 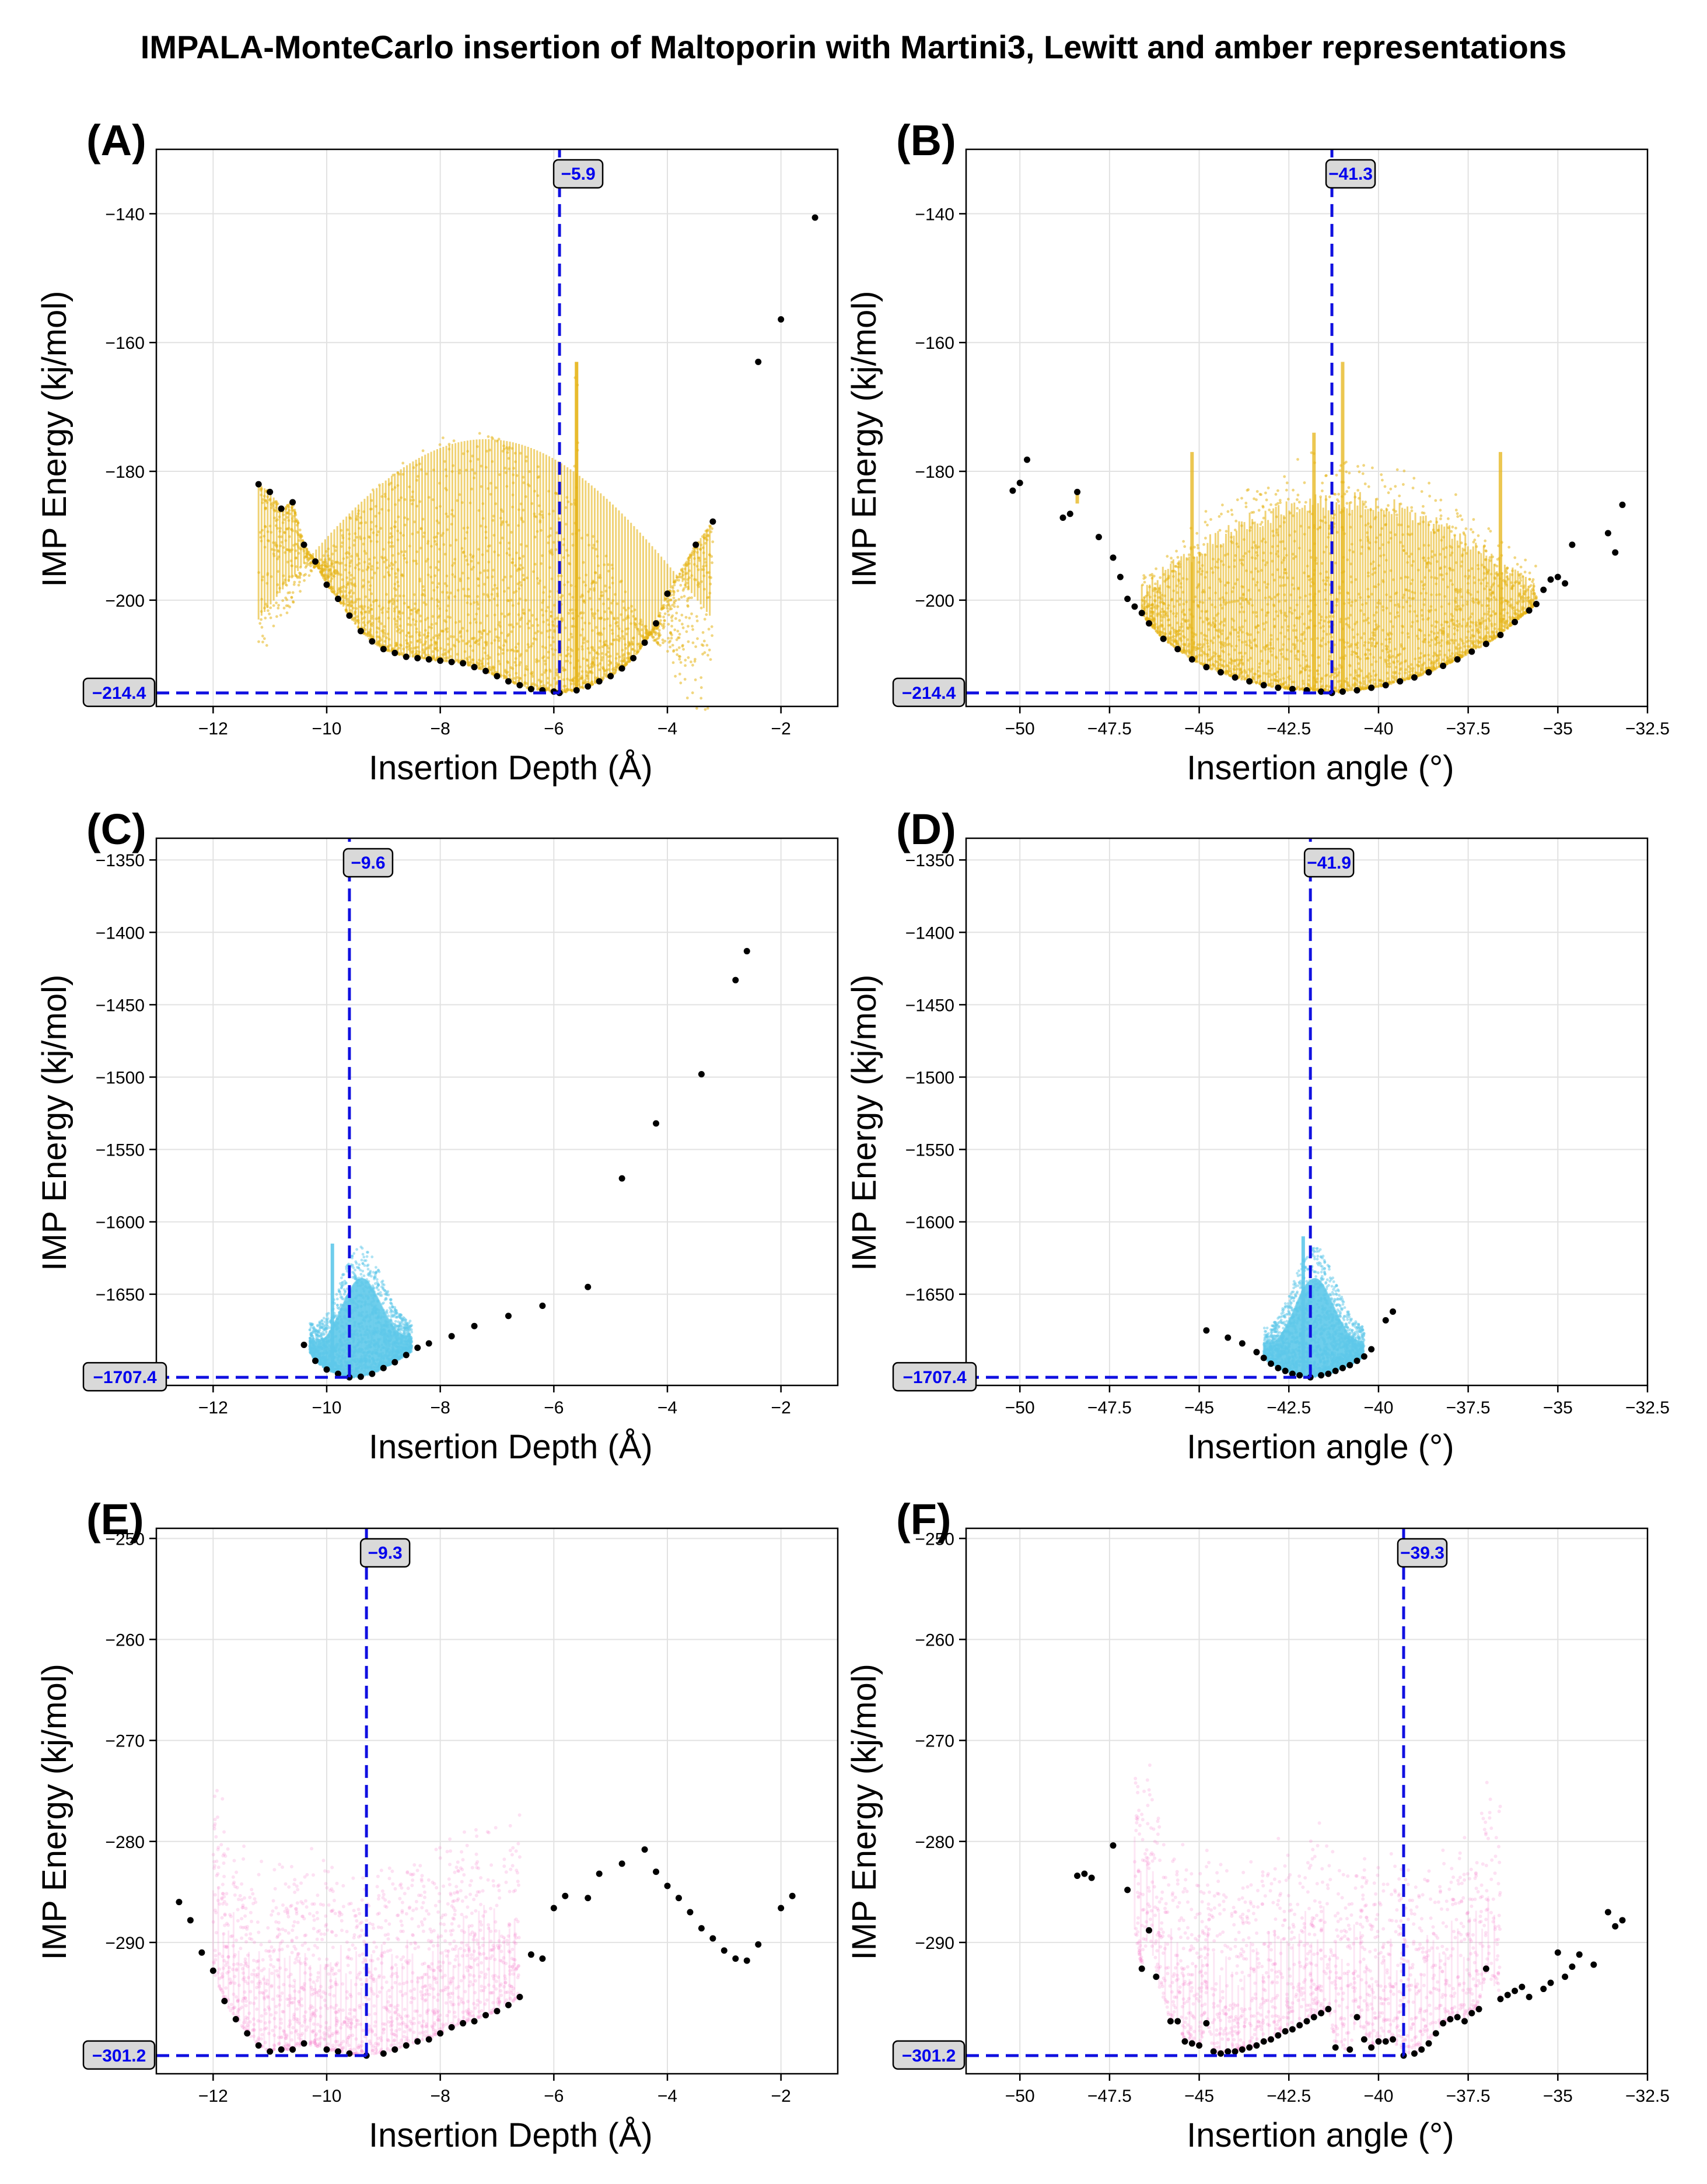 What do you see at coordinates (554, 729) in the screenshot?
I see `x-tick-label: −6` at bounding box center [554, 729].